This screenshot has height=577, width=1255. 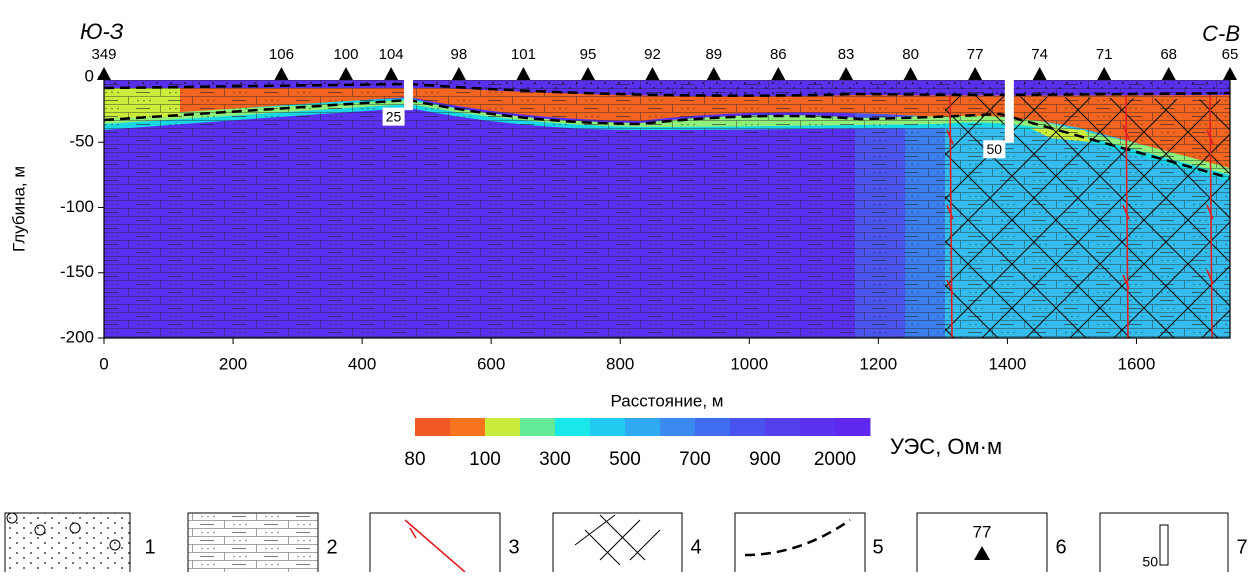 What do you see at coordinates (77, 271) in the screenshot?
I see `y-tick-label: -150` at bounding box center [77, 271].